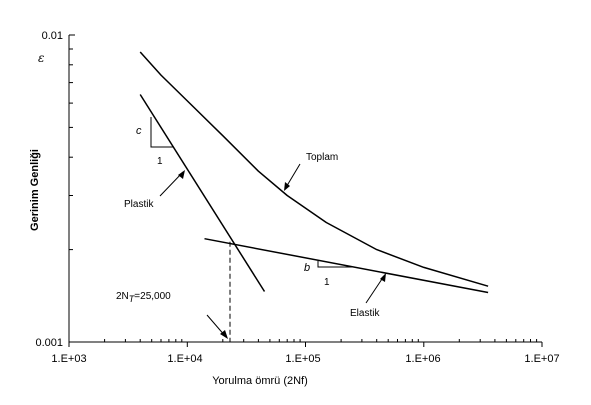  What do you see at coordinates (171, 184) in the screenshot?
I see `plastik-pointer` at bounding box center [171, 184].